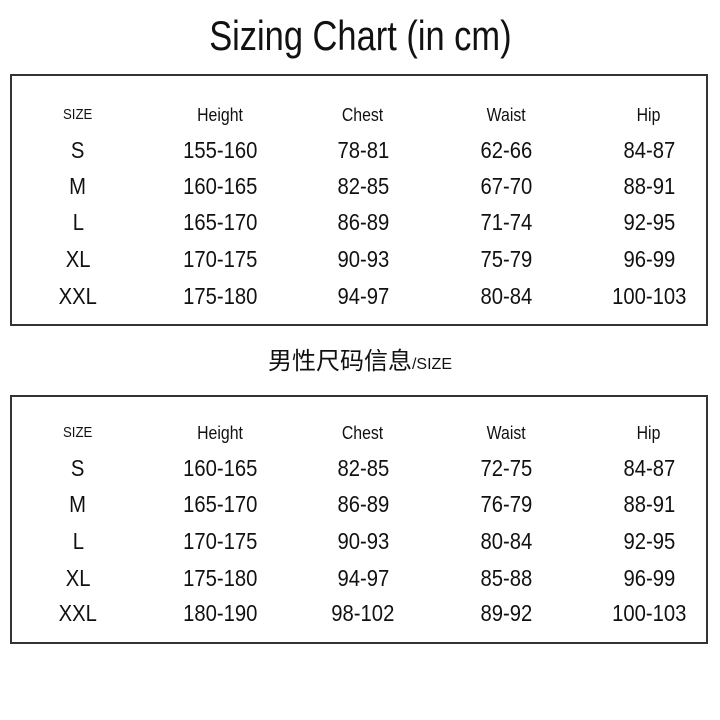 The width and height of the screenshot is (720, 720). I want to click on table-cell: 78-81, so click(363, 150).